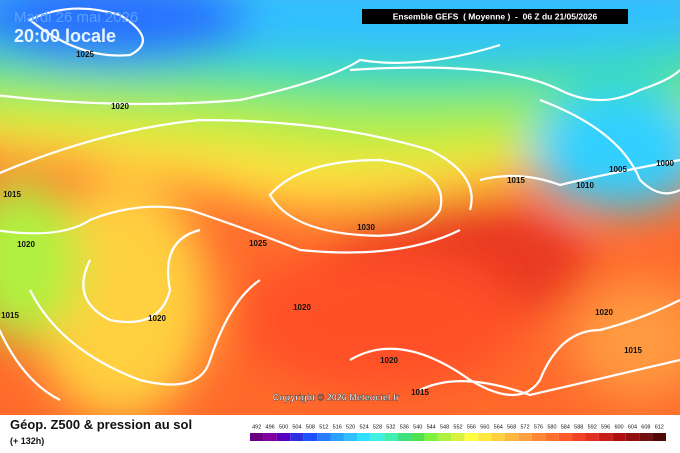 This screenshot has width=680, height=453. What do you see at coordinates (538, 427) in the screenshot?
I see `colorbar-tick-label: 576` at bounding box center [538, 427].